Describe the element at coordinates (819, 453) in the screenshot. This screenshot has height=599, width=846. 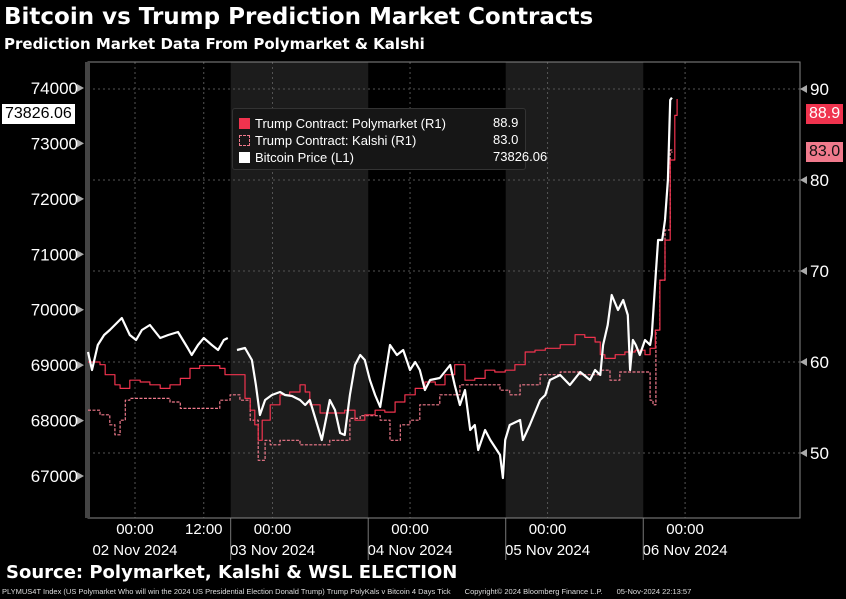
I see `right-tick-label: 50` at that location.